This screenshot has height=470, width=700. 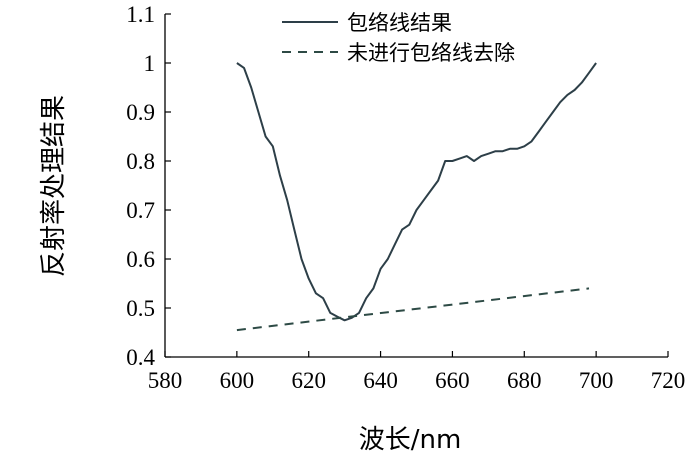 What do you see at coordinates (140, 112) in the screenshot?
I see `y-tick-label: 0.9` at bounding box center [140, 112].